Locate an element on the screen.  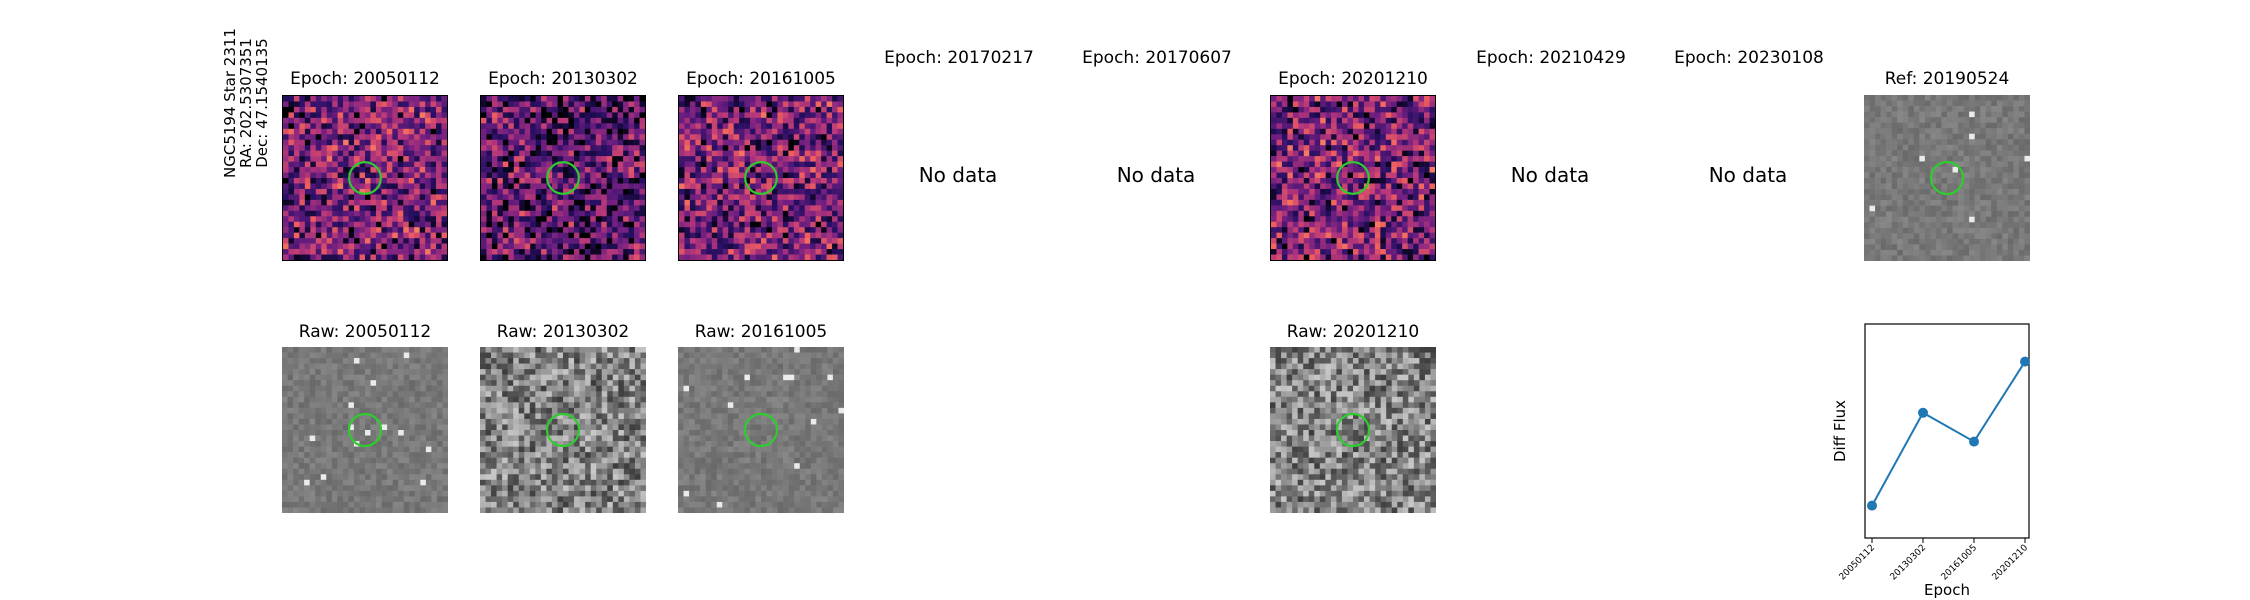
ref-image-svg is located at coordinates (1947, 178).